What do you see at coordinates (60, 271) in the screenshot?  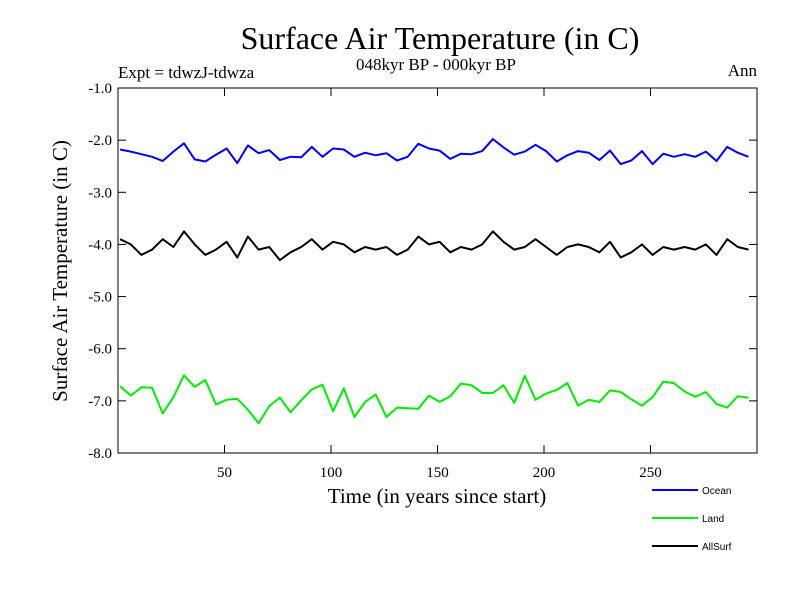 I see `y-axis-title: Surface Air Temperature (in C)` at bounding box center [60, 271].